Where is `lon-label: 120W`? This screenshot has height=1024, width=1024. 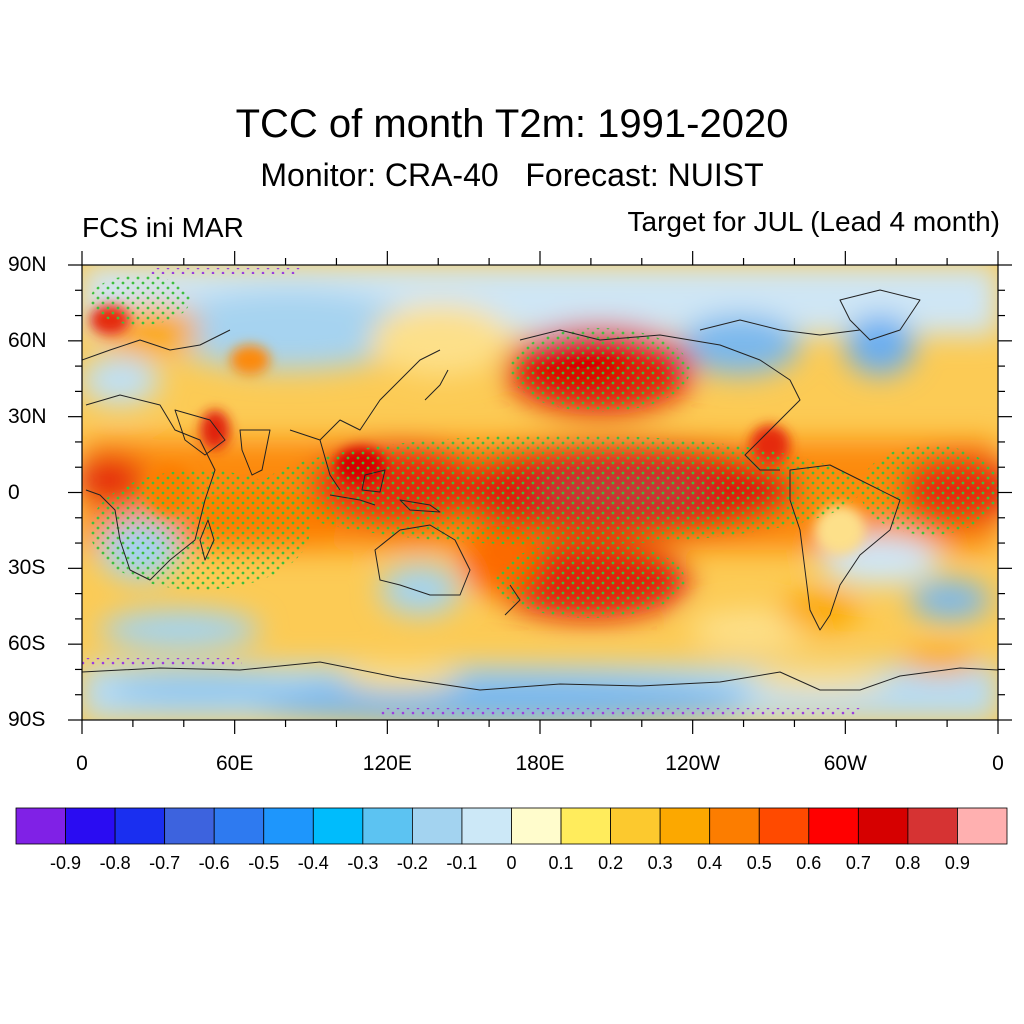
lon-label: 120W is located at coordinates (693, 763).